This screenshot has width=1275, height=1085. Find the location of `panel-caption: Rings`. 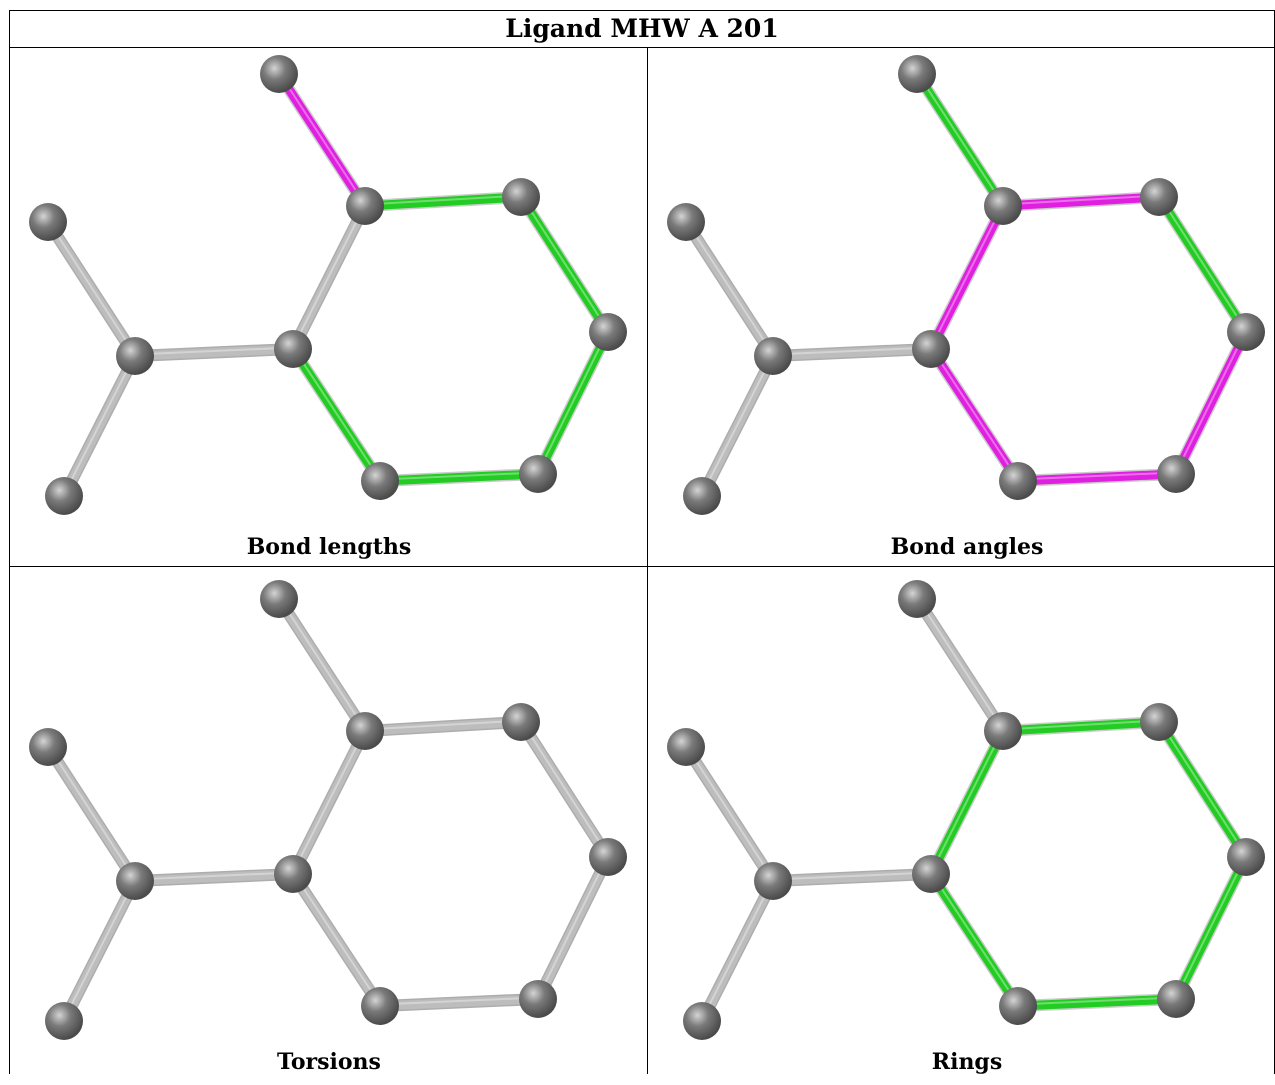

panel-caption: Rings is located at coordinates (967, 1062).